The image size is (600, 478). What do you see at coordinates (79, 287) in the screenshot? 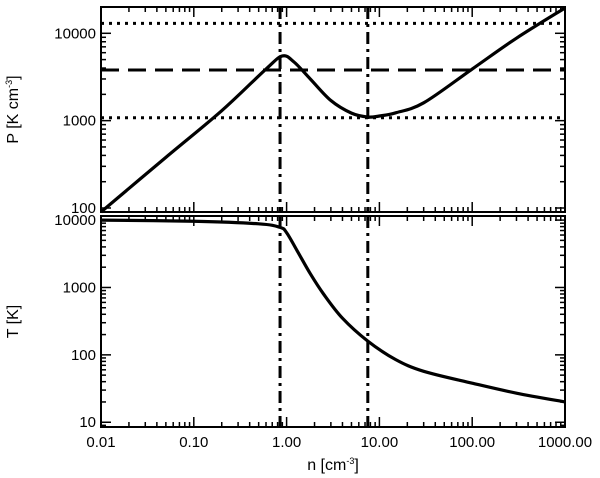
I see `temperature-y-tick-label: 1000` at bounding box center [79, 287].